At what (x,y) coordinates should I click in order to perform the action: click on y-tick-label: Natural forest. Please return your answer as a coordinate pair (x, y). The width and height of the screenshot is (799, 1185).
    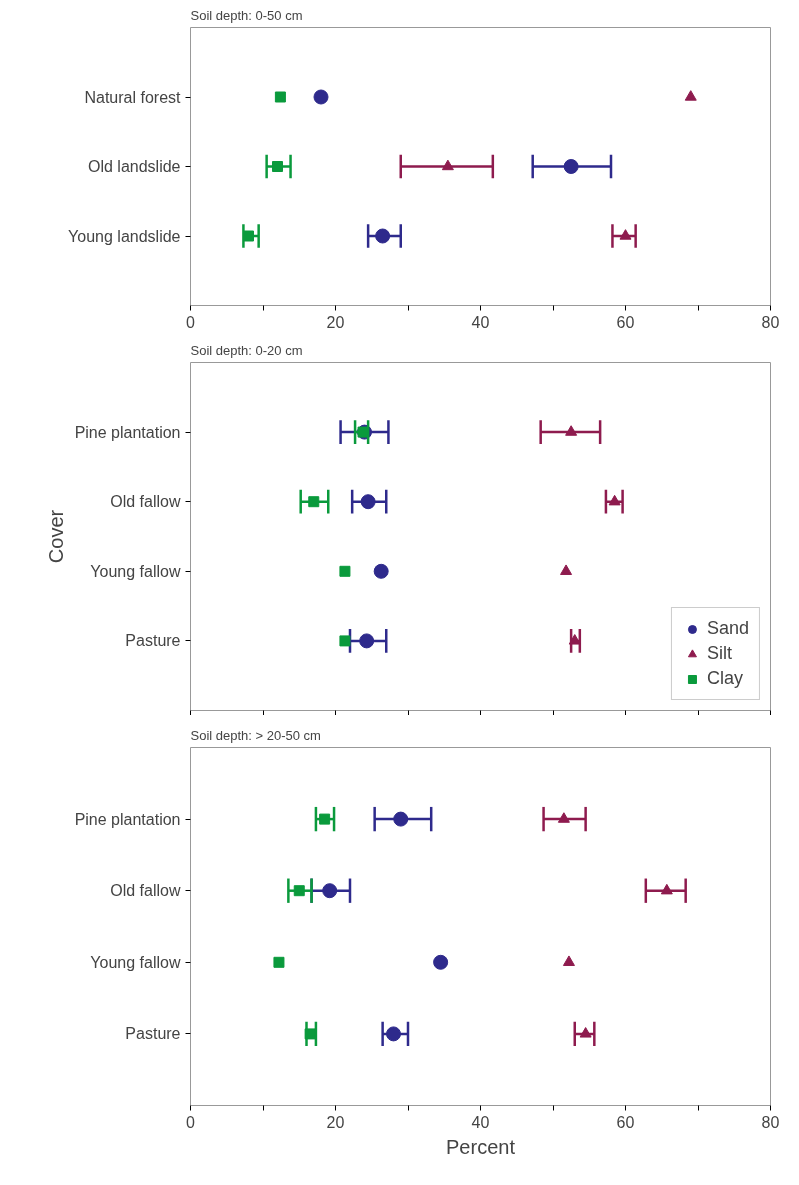
    Looking at the image, I should click on (133, 97).